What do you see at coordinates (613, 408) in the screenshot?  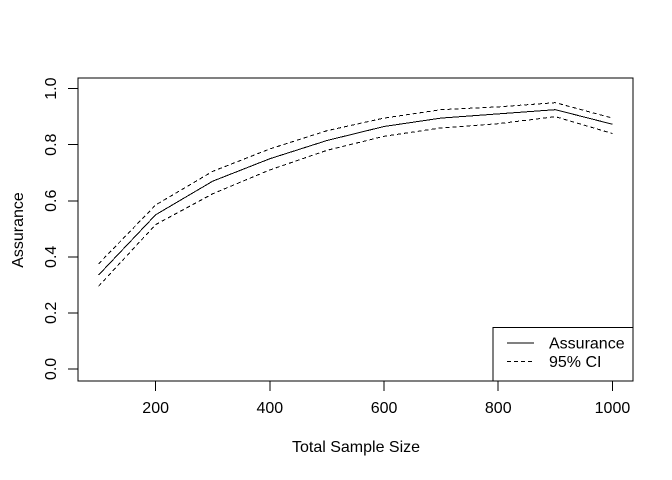 I see `x-tick-label: 1000` at bounding box center [613, 408].